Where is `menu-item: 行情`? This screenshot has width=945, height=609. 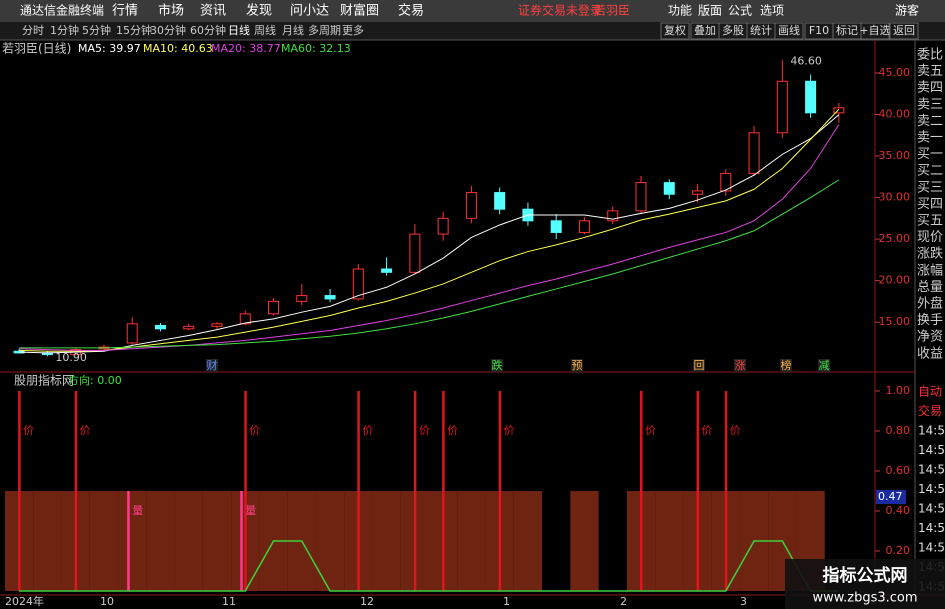
menu-item: 行情 is located at coordinates (125, 11).